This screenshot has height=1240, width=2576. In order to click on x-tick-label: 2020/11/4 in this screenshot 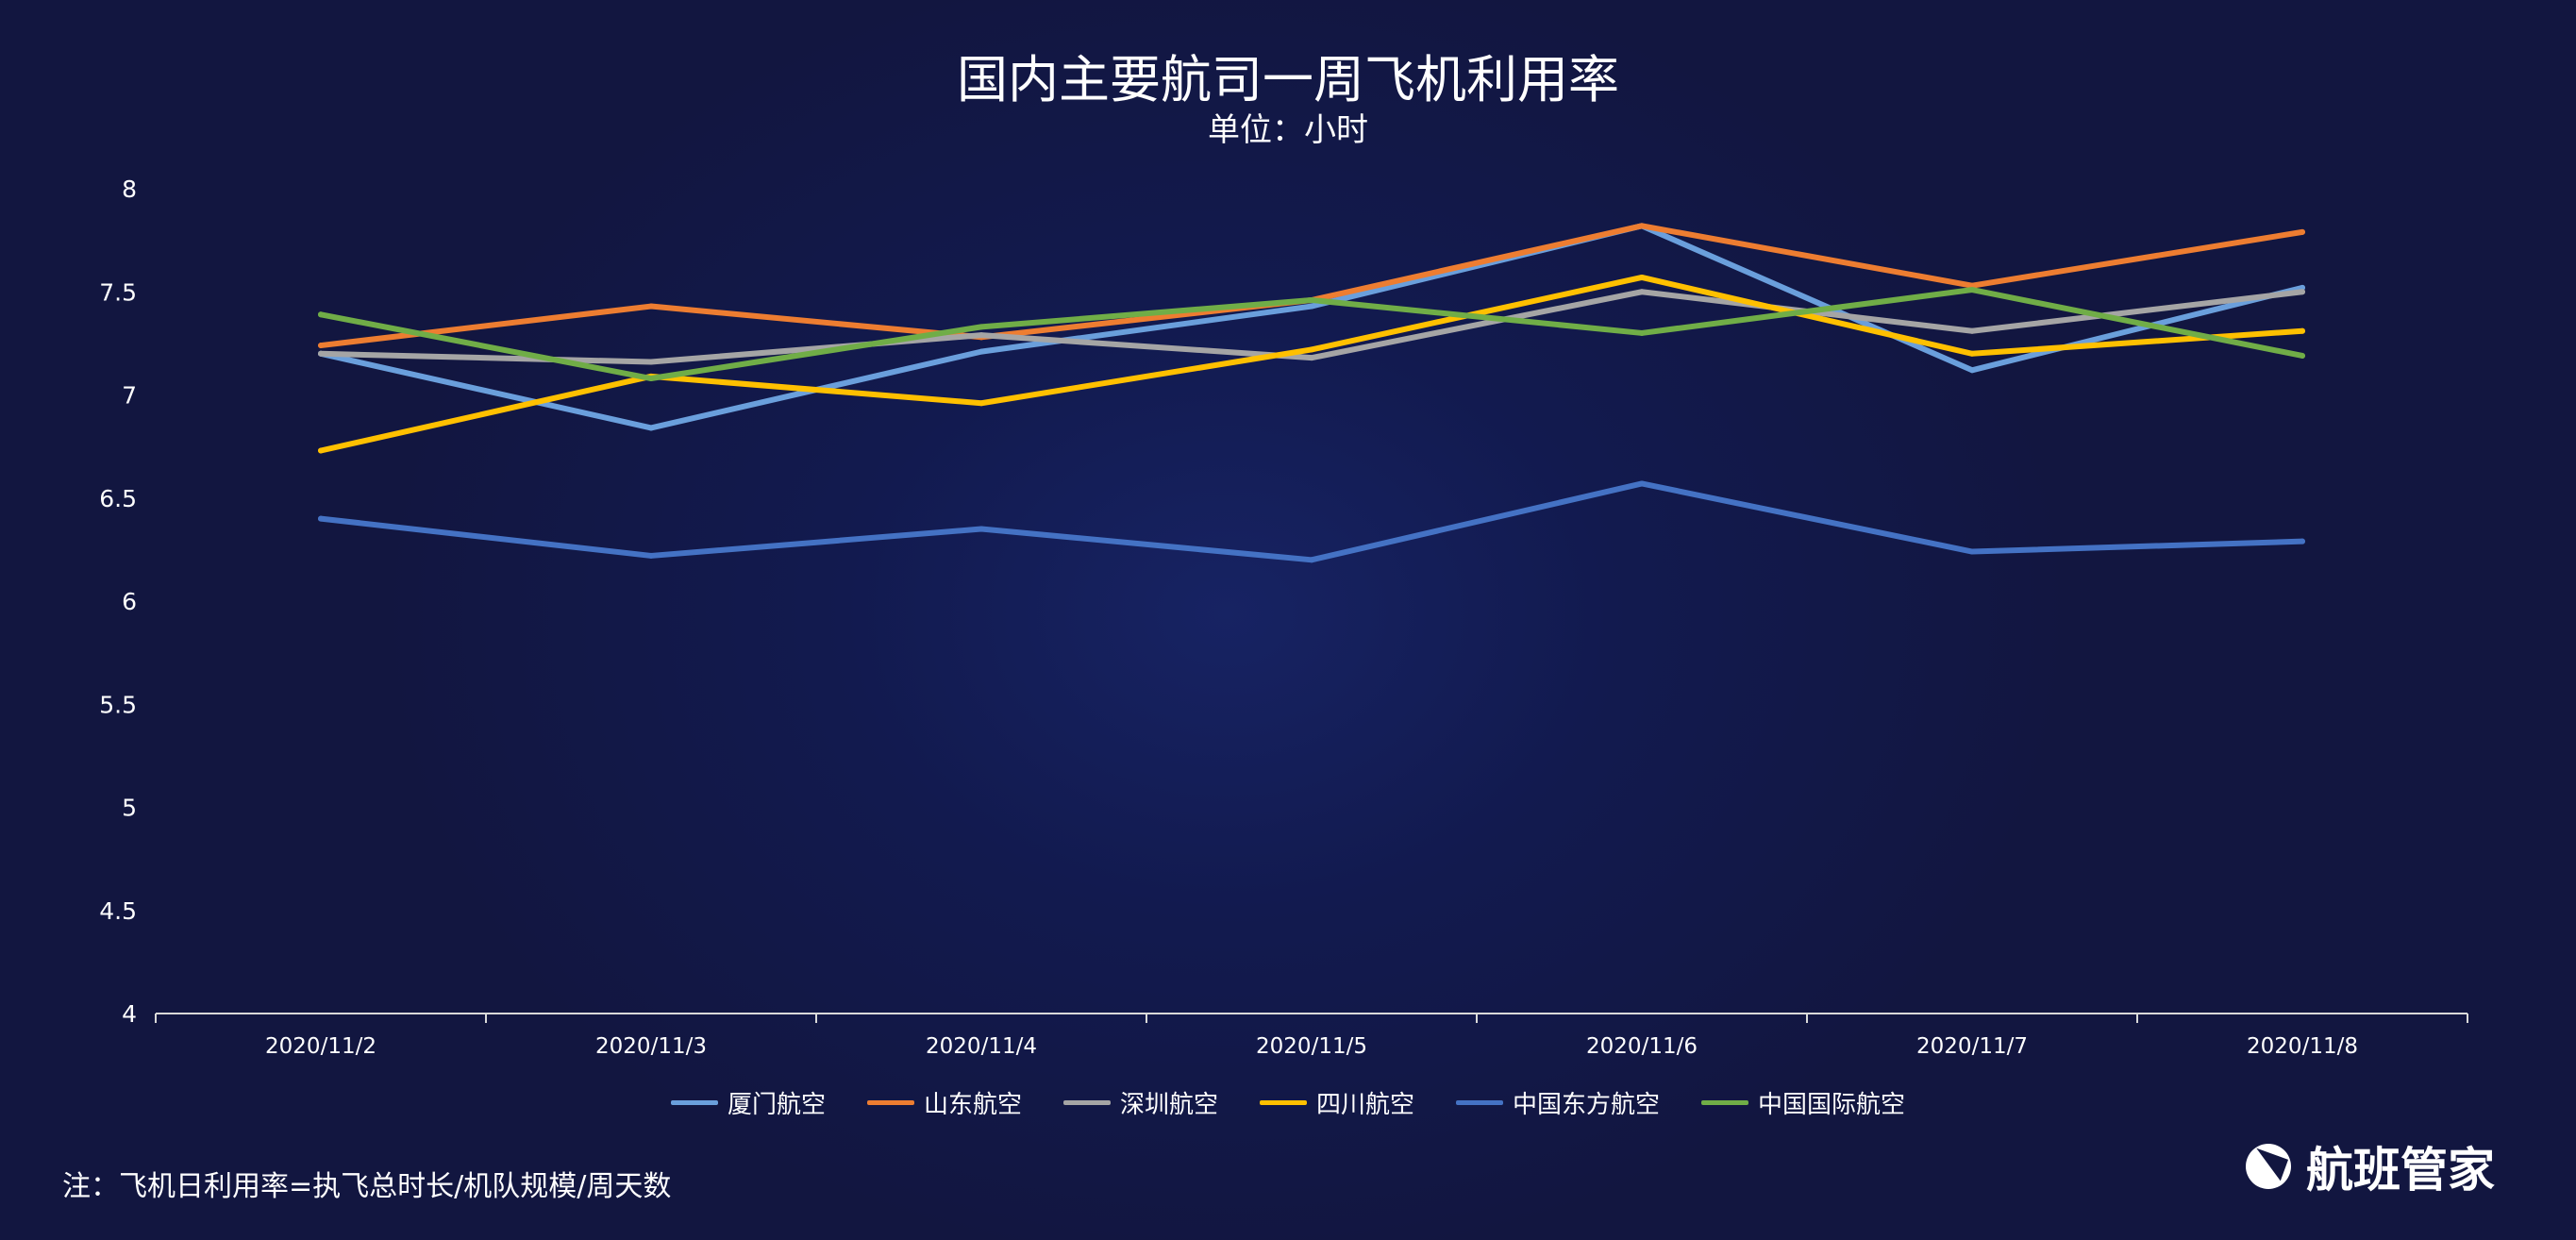, I will do `click(981, 1046)`.